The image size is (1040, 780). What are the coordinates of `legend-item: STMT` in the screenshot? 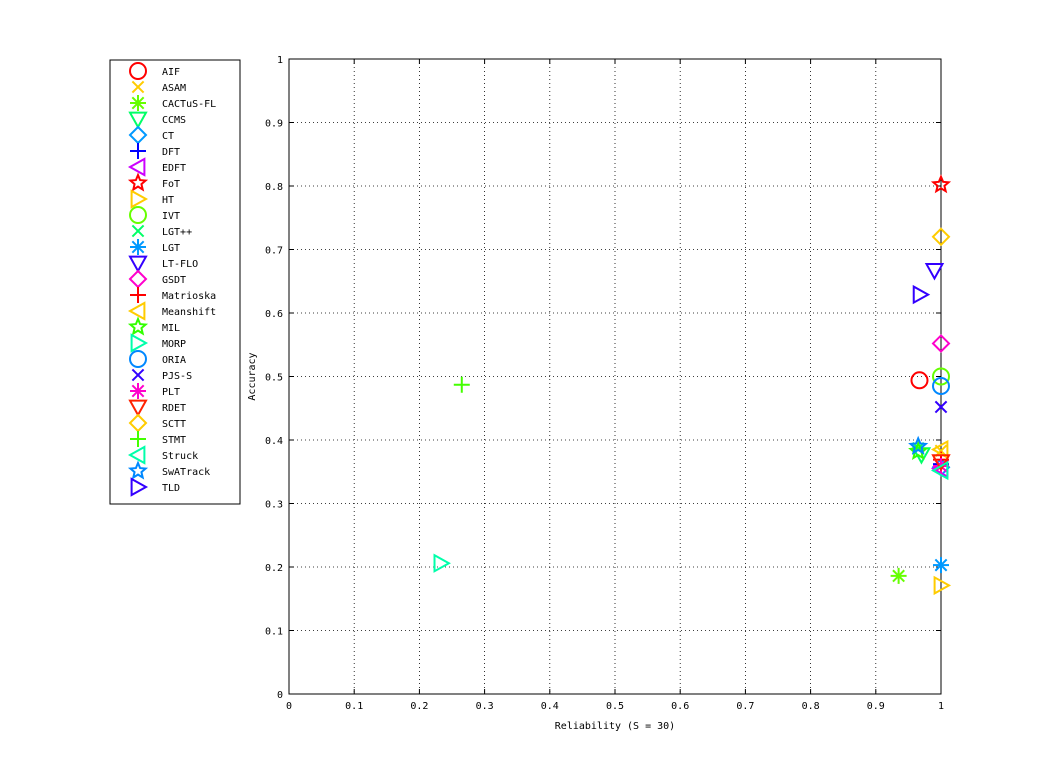 It's located at (158, 439).